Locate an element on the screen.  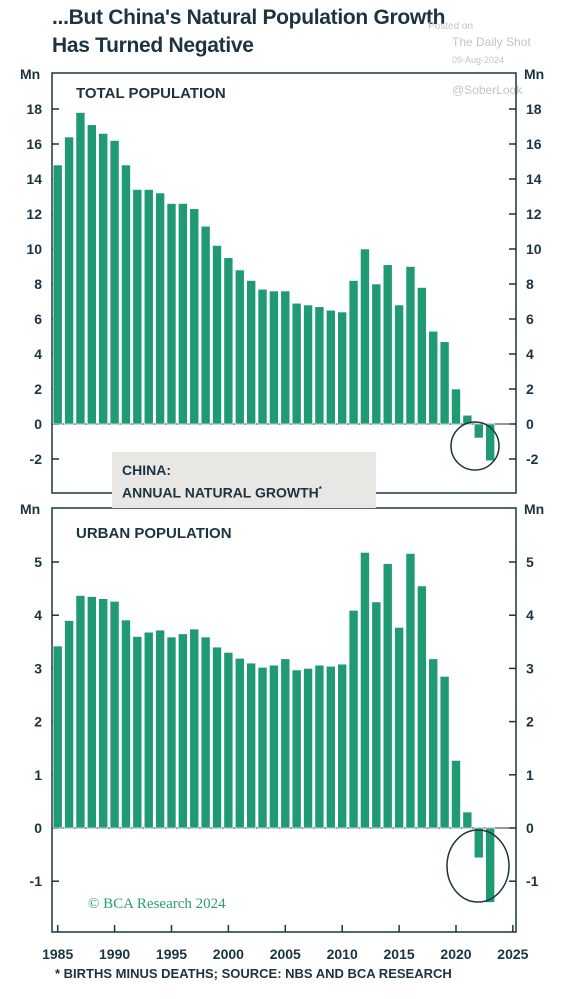
highlight-circle is located at coordinates (478, 866).